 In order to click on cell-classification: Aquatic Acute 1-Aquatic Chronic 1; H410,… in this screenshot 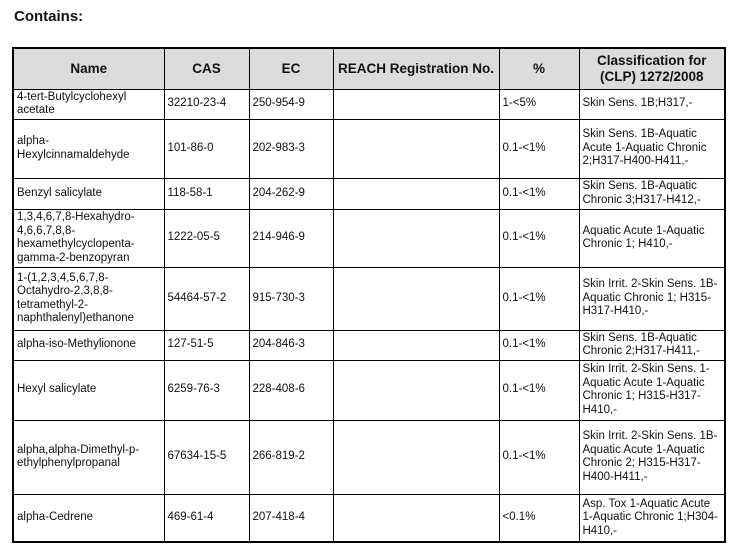, I will do `click(652, 238)`.